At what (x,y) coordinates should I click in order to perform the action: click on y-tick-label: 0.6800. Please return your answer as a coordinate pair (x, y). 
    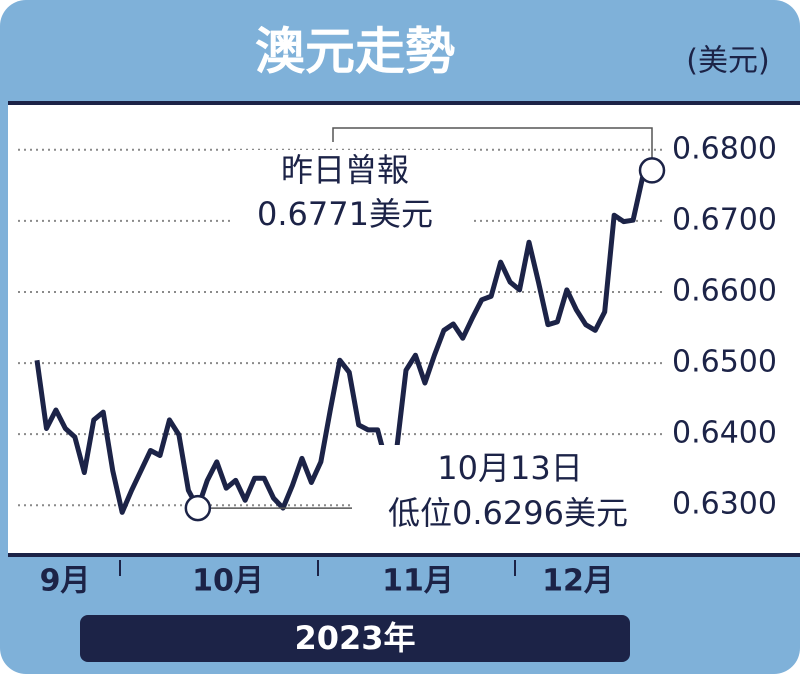
    Looking at the image, I should click on (724, 148).